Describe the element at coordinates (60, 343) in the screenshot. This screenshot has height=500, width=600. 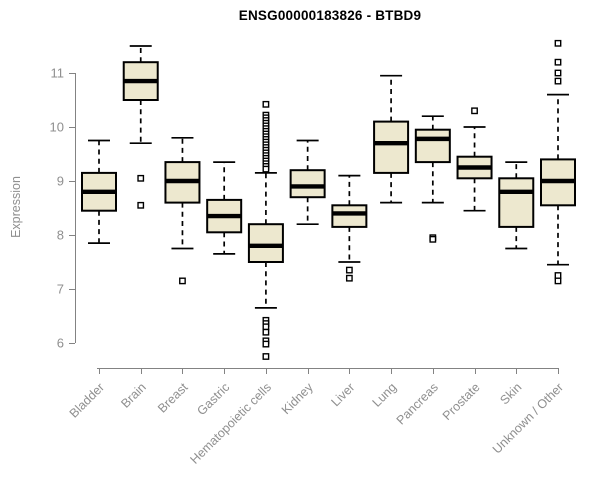
I see `y-tick-label: 6` at that location.